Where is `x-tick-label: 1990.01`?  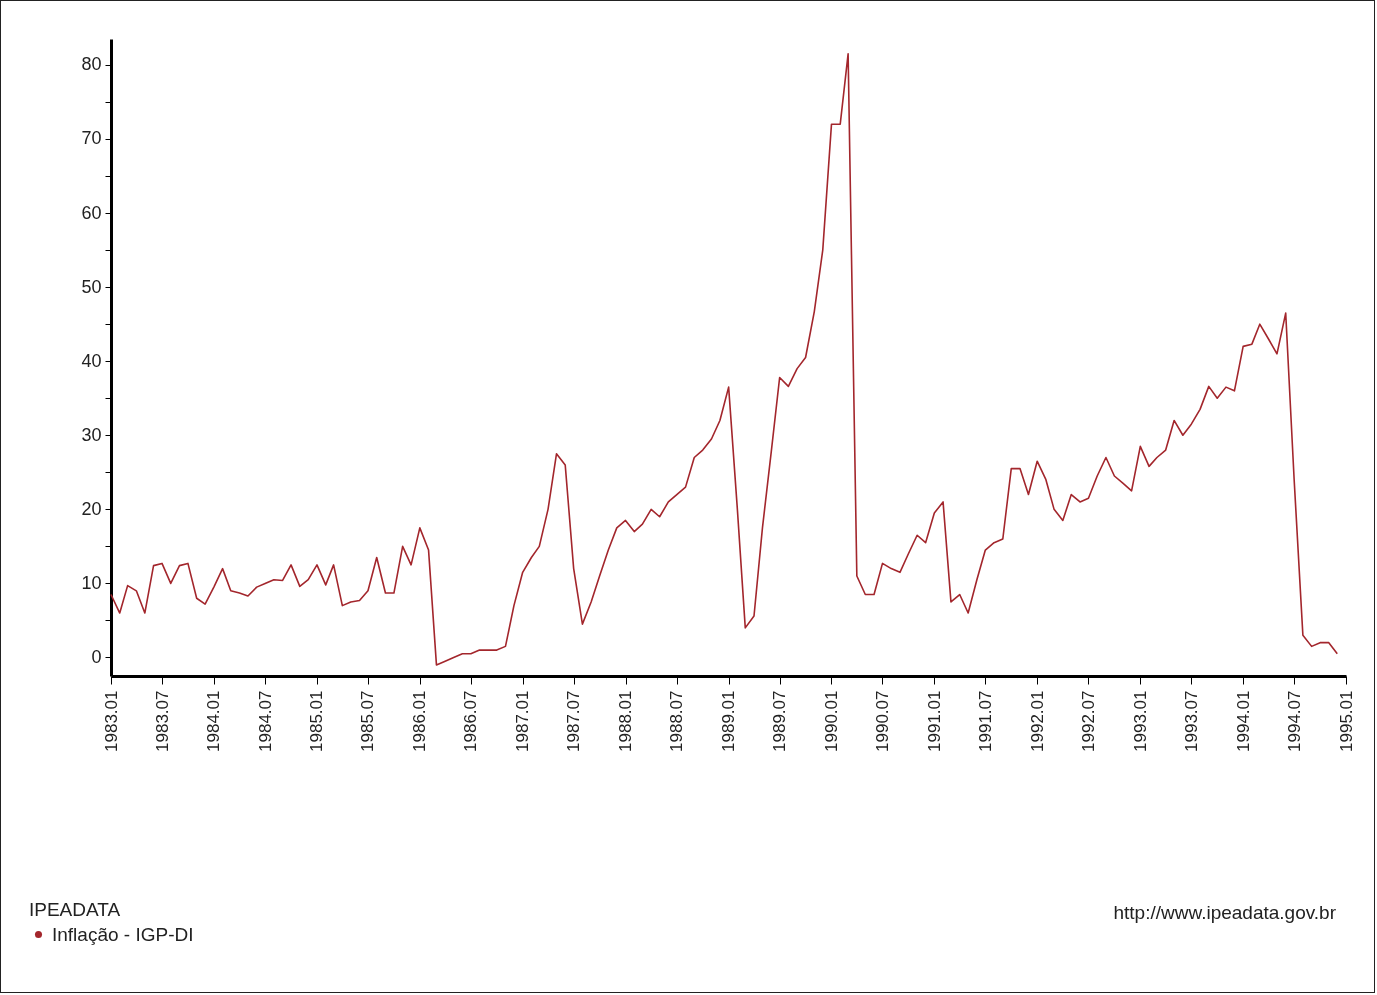 x-tick-label: 1990.01 is located at coordinates (831, 721).